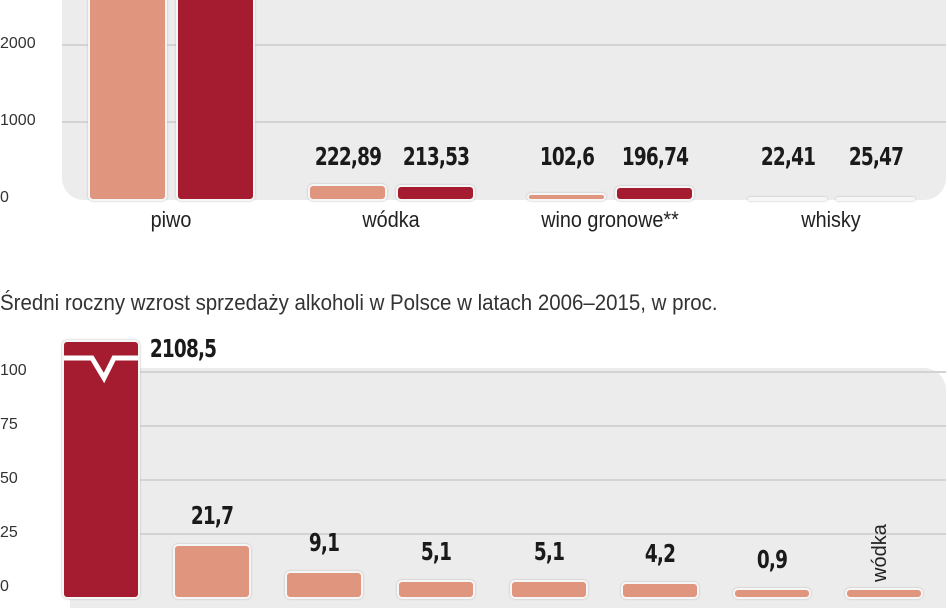 This screenshot has width=948, height=608. I want to click on data-label: 222,89, so click(348, 156).